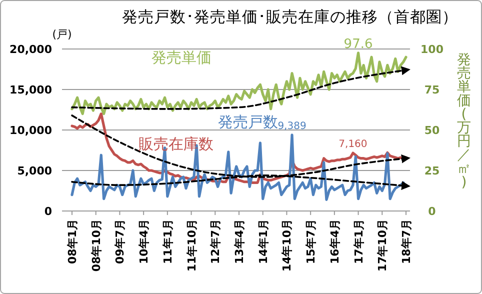 Image resolution: width=482 pixels, height=294 pixels. What do you see at coordinates (432, 90) in the screenshot?
I see `y2-tick-label: 75` at bounding box center [432, 90].